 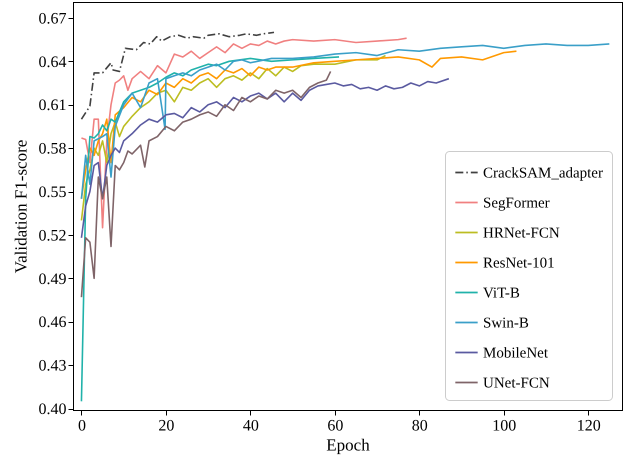 I want to click on legend-label: MobileNet, so click(x=516, y=354).